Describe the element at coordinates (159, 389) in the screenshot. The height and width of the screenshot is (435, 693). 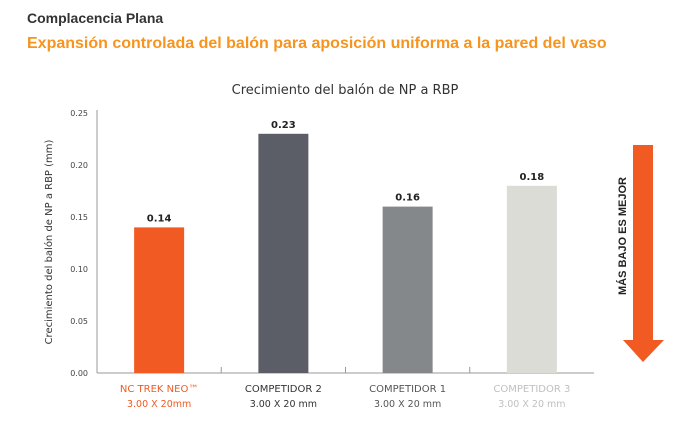
I see `x-category-label: NC TREK NEO™` at that location.